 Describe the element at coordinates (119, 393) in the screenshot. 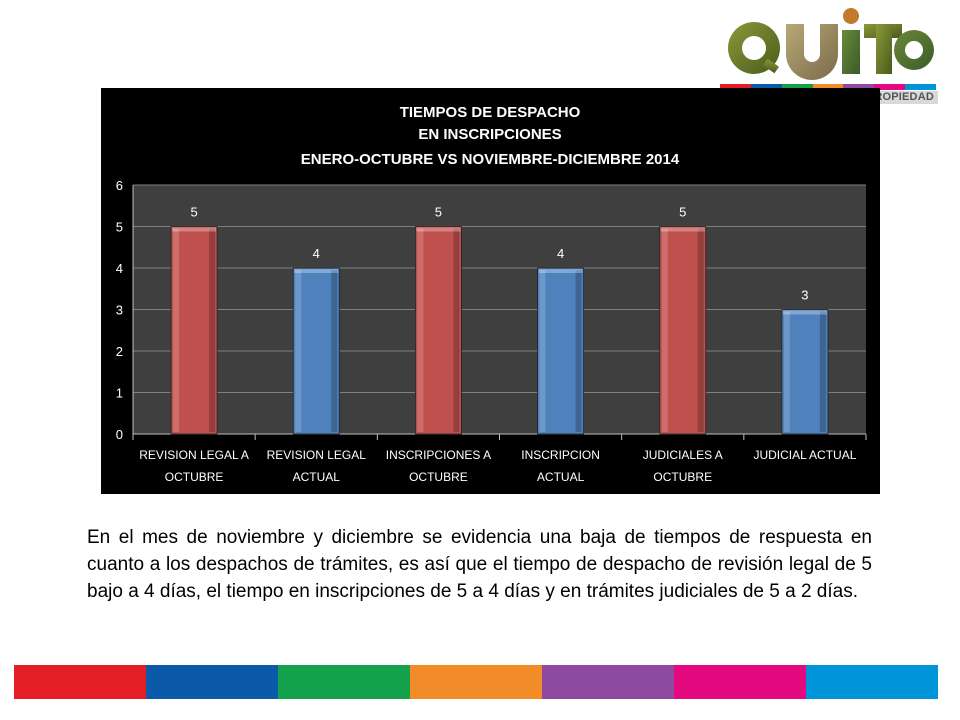

I see `y-tick-label: 1` at that location.